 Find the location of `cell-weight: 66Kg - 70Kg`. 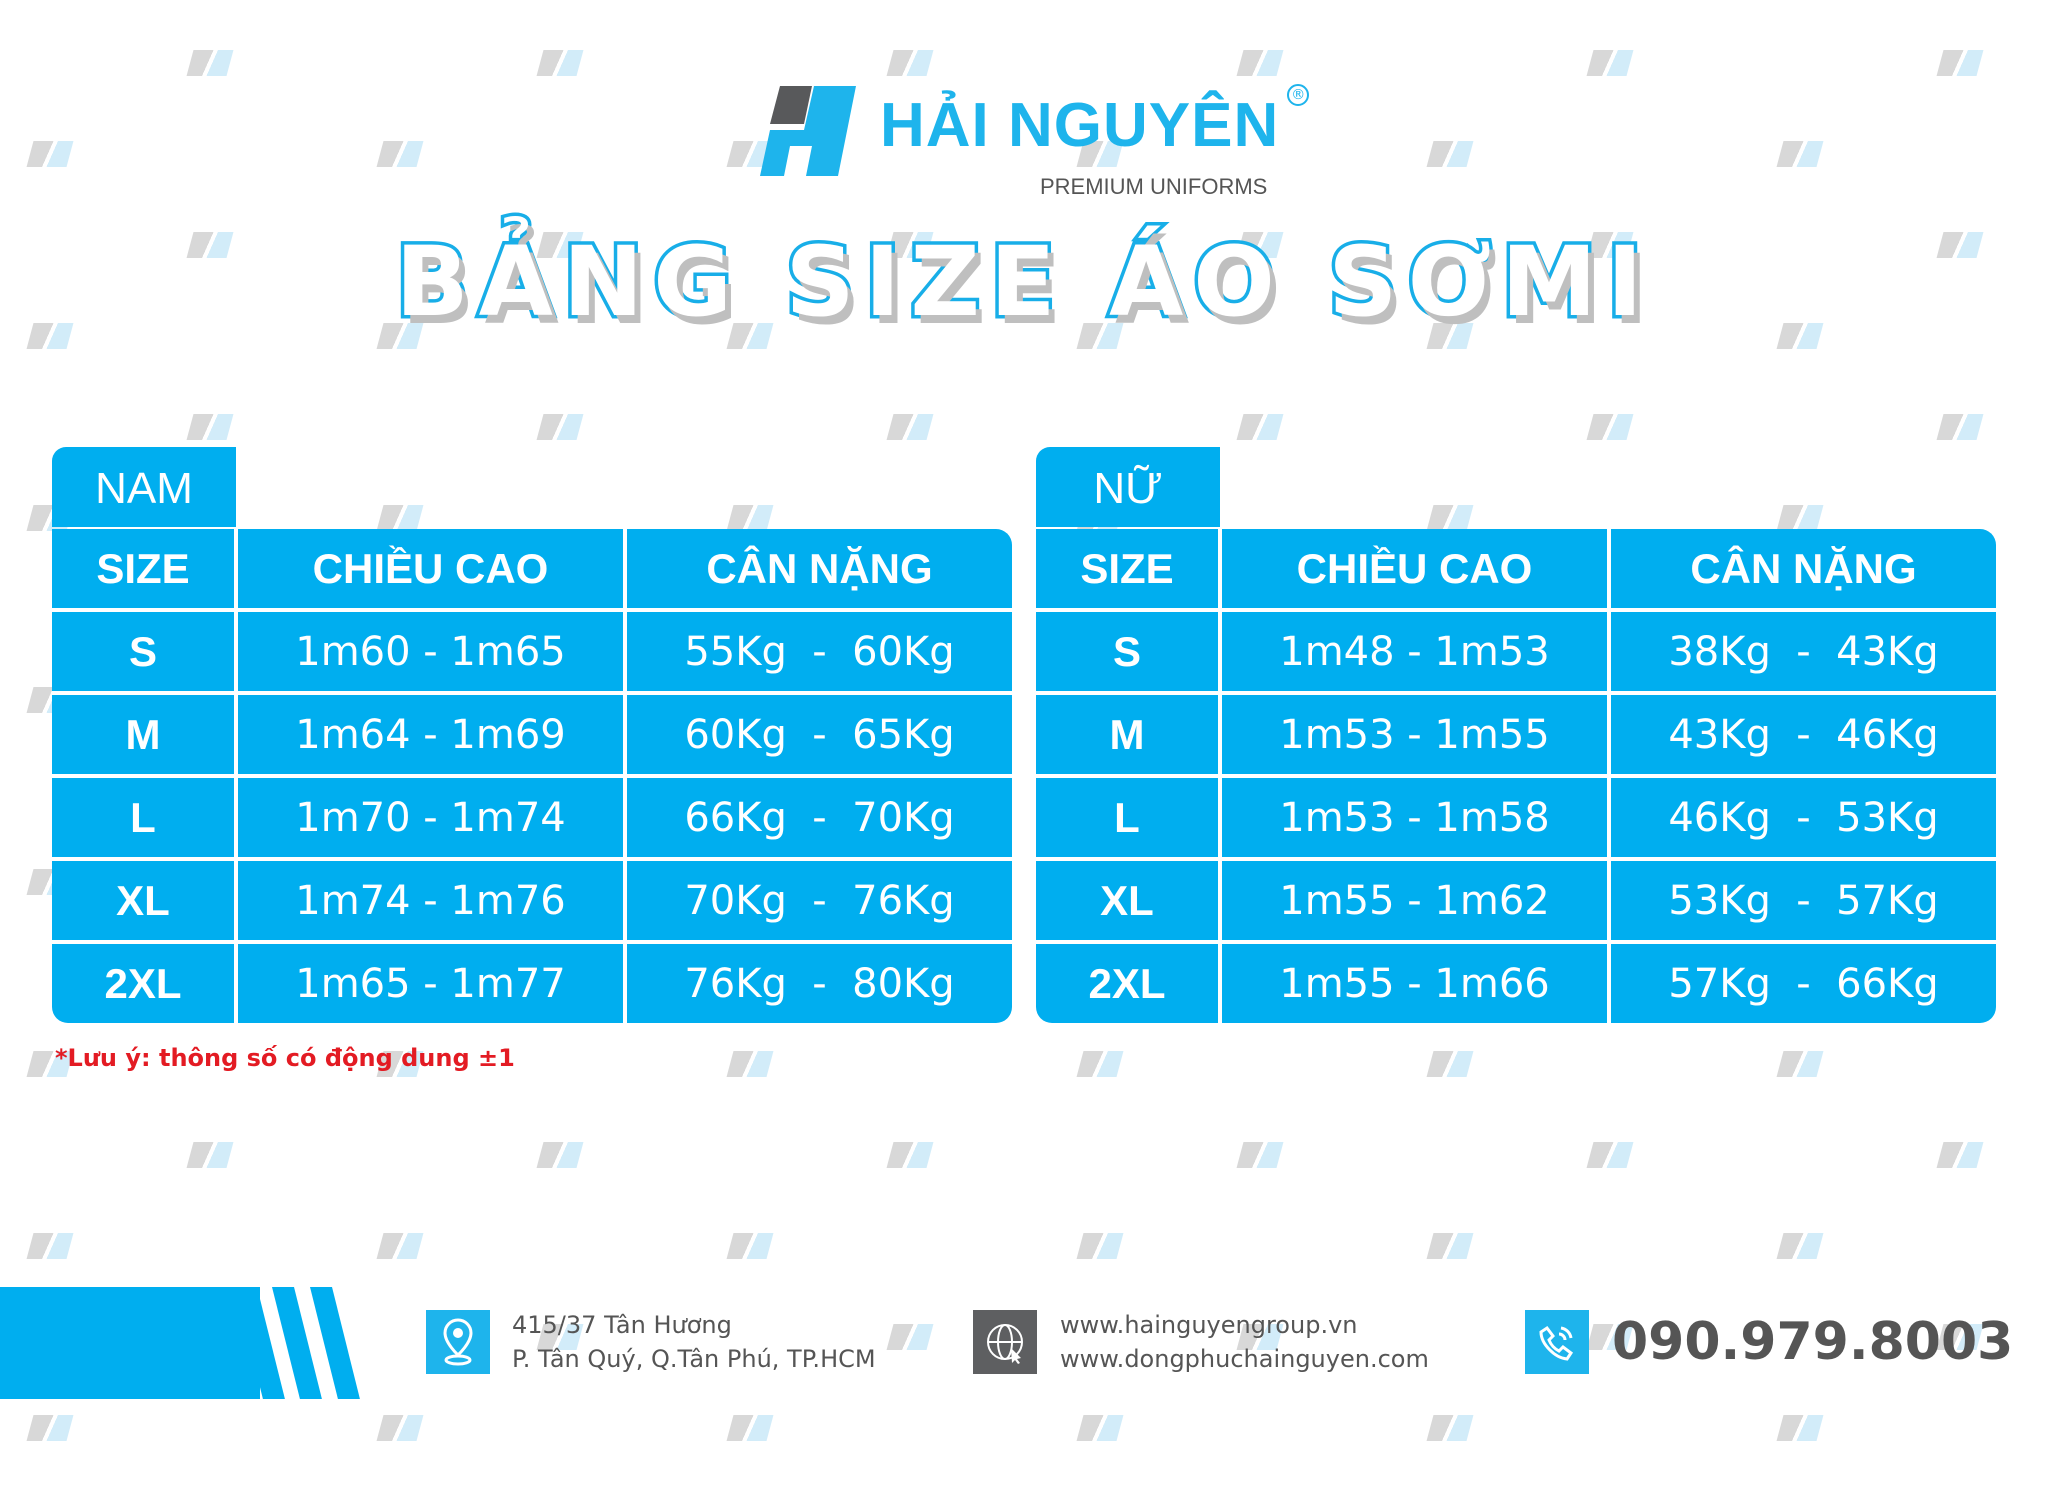

cell-weight: 66Kg - 70Kg is located at coordinates (819, 819).